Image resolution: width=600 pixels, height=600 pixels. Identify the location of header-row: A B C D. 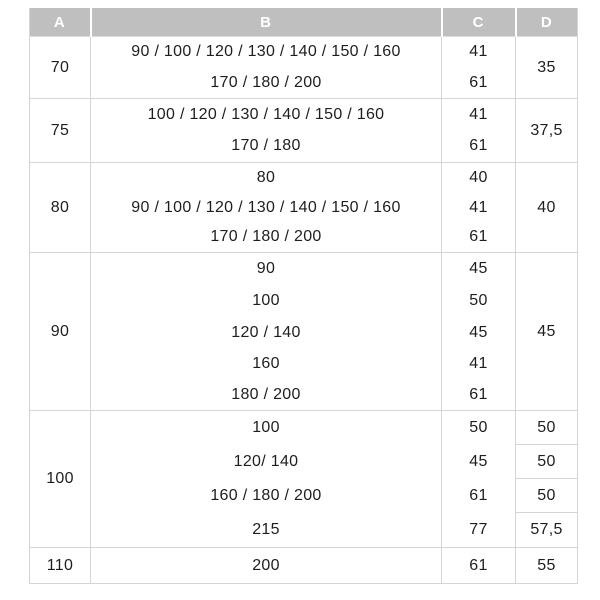
(303, 22).